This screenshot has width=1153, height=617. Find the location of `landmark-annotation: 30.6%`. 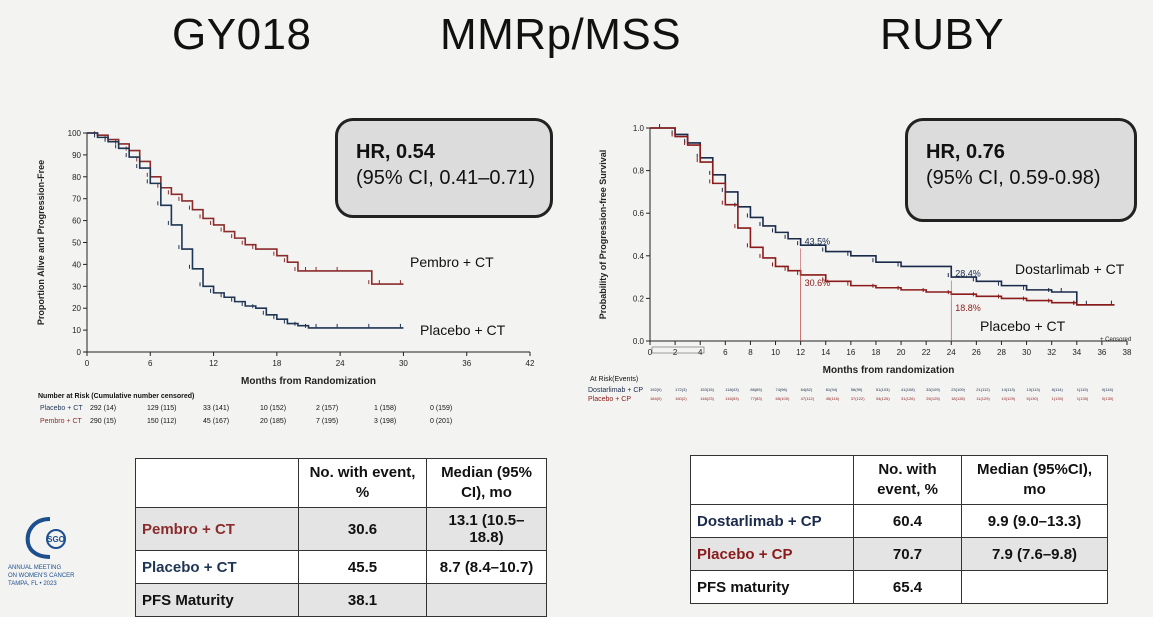

landmark-annotation: 30.6% is located at coordinates (818, 283).